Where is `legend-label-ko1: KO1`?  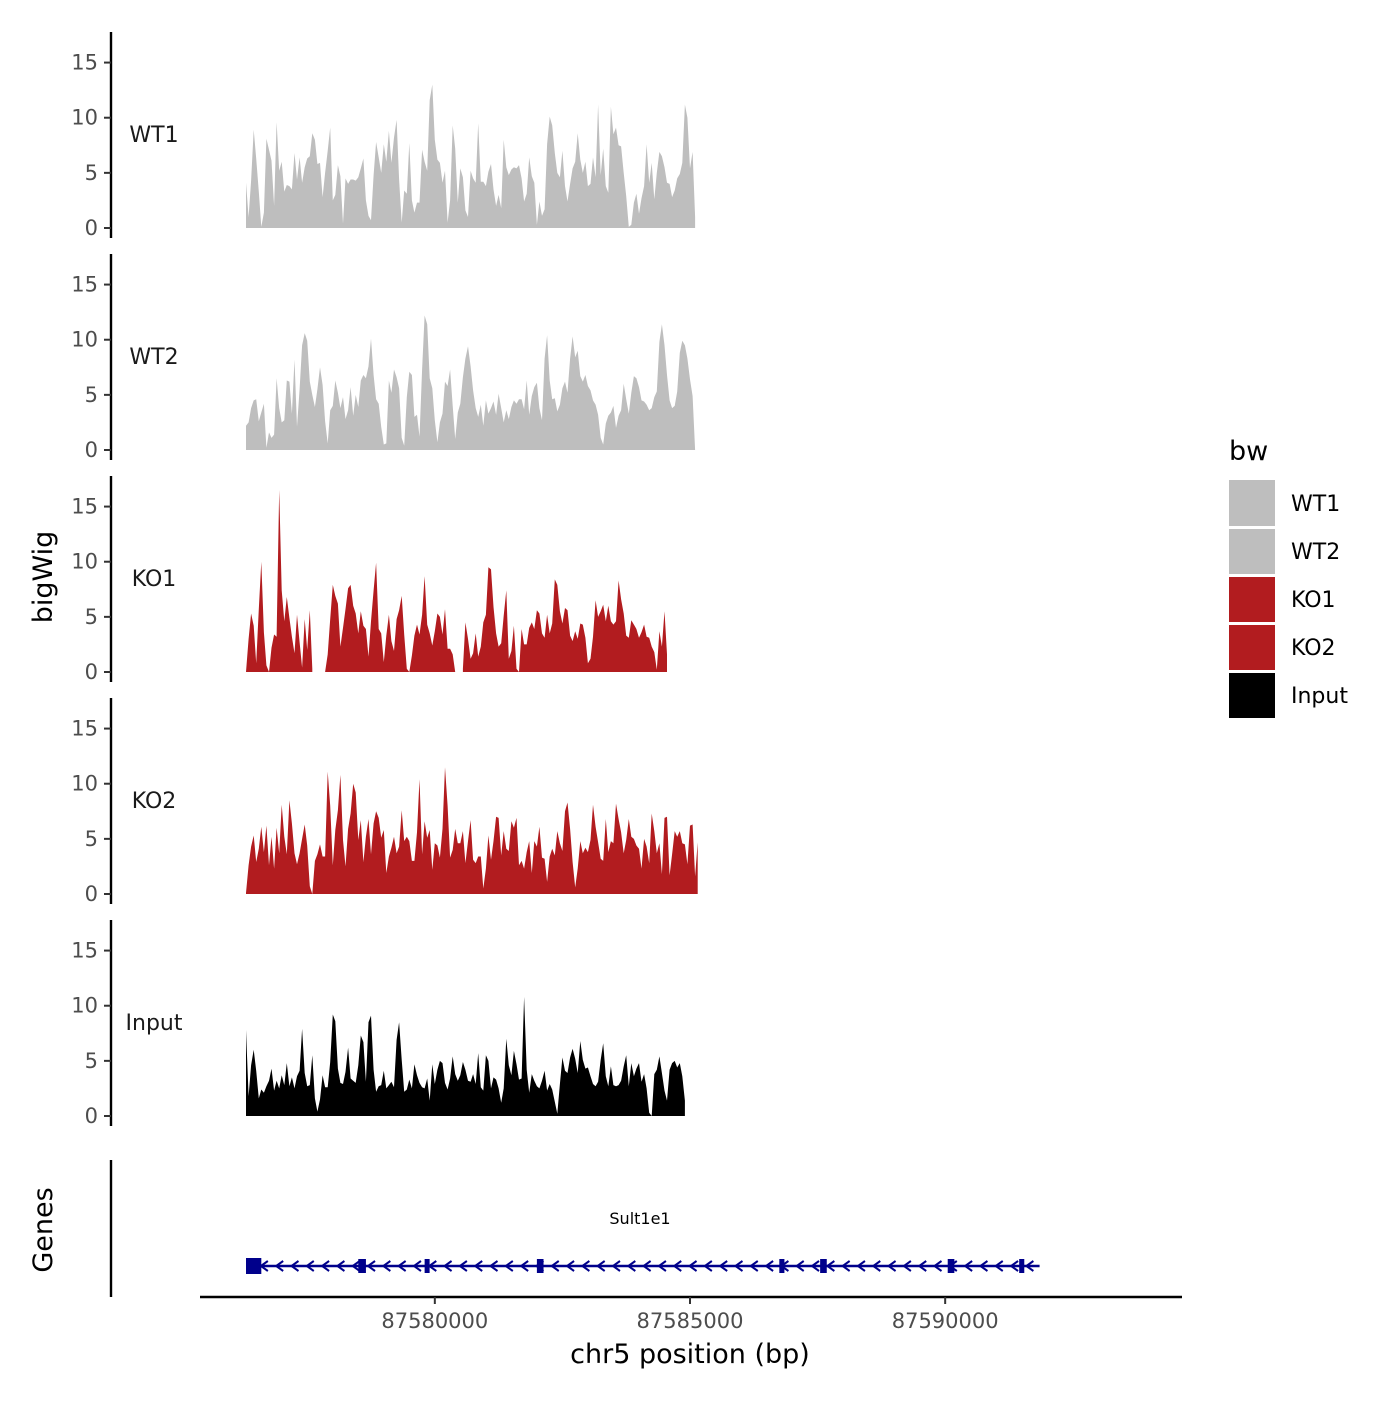
legend-label-ko1: KO1 is located at coordinates (1313, 600).